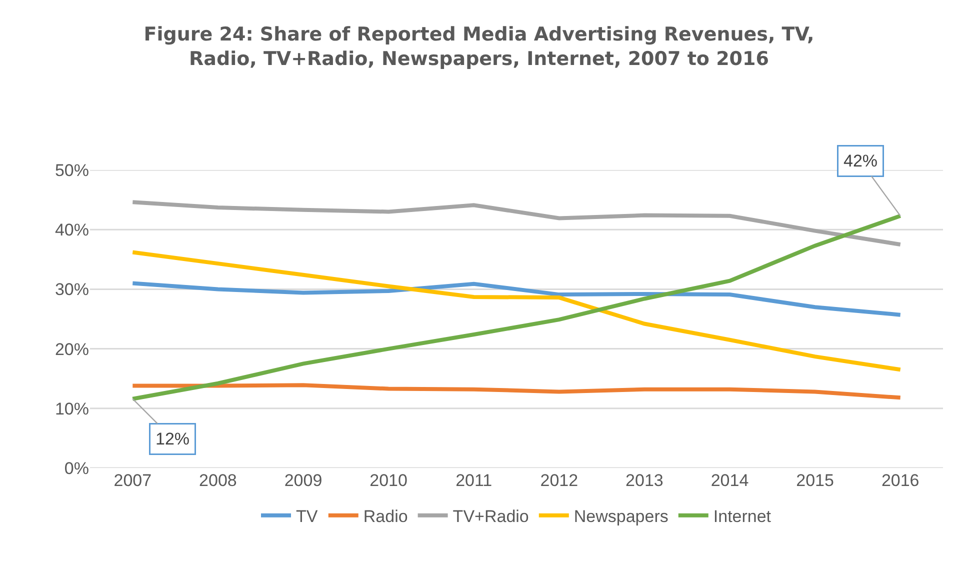 This screenshot has height=578, width=958. I want to click on y-tick-label: 0%, so click(76, 468).